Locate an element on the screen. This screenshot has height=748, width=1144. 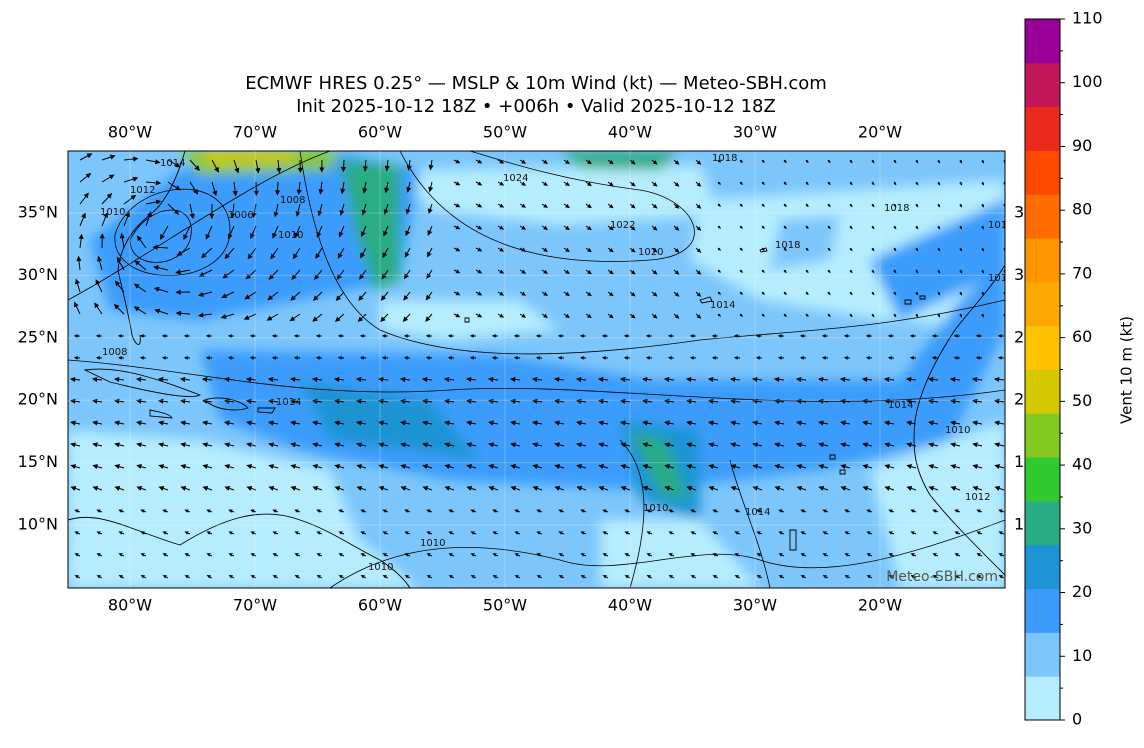
watermark: Meteo-SBH.com is located at coordinates (942, 577).